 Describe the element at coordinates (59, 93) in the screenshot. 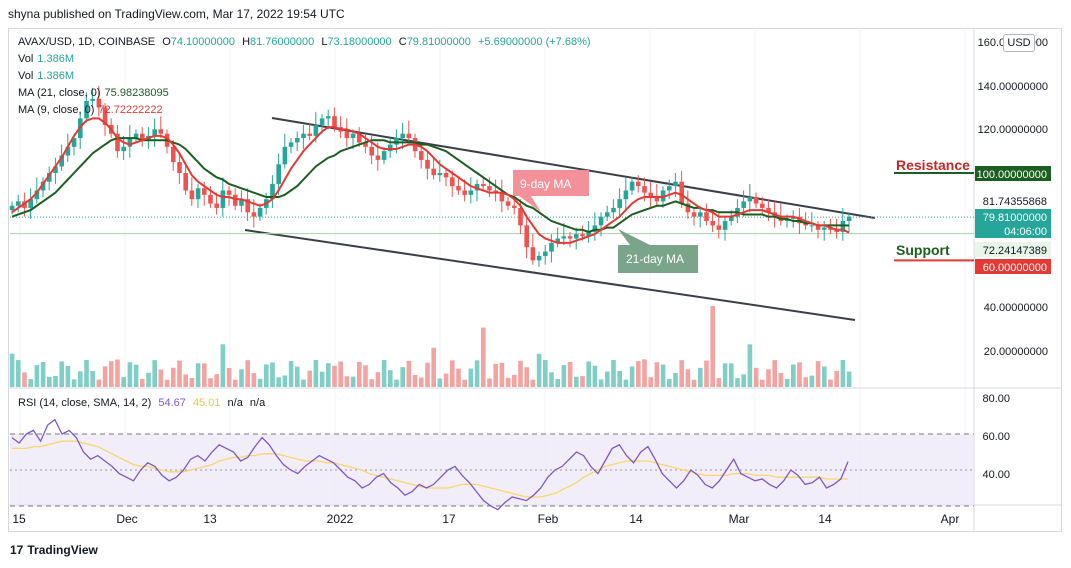

I see `ma21-label: MA (21, close, 0)` at that location.